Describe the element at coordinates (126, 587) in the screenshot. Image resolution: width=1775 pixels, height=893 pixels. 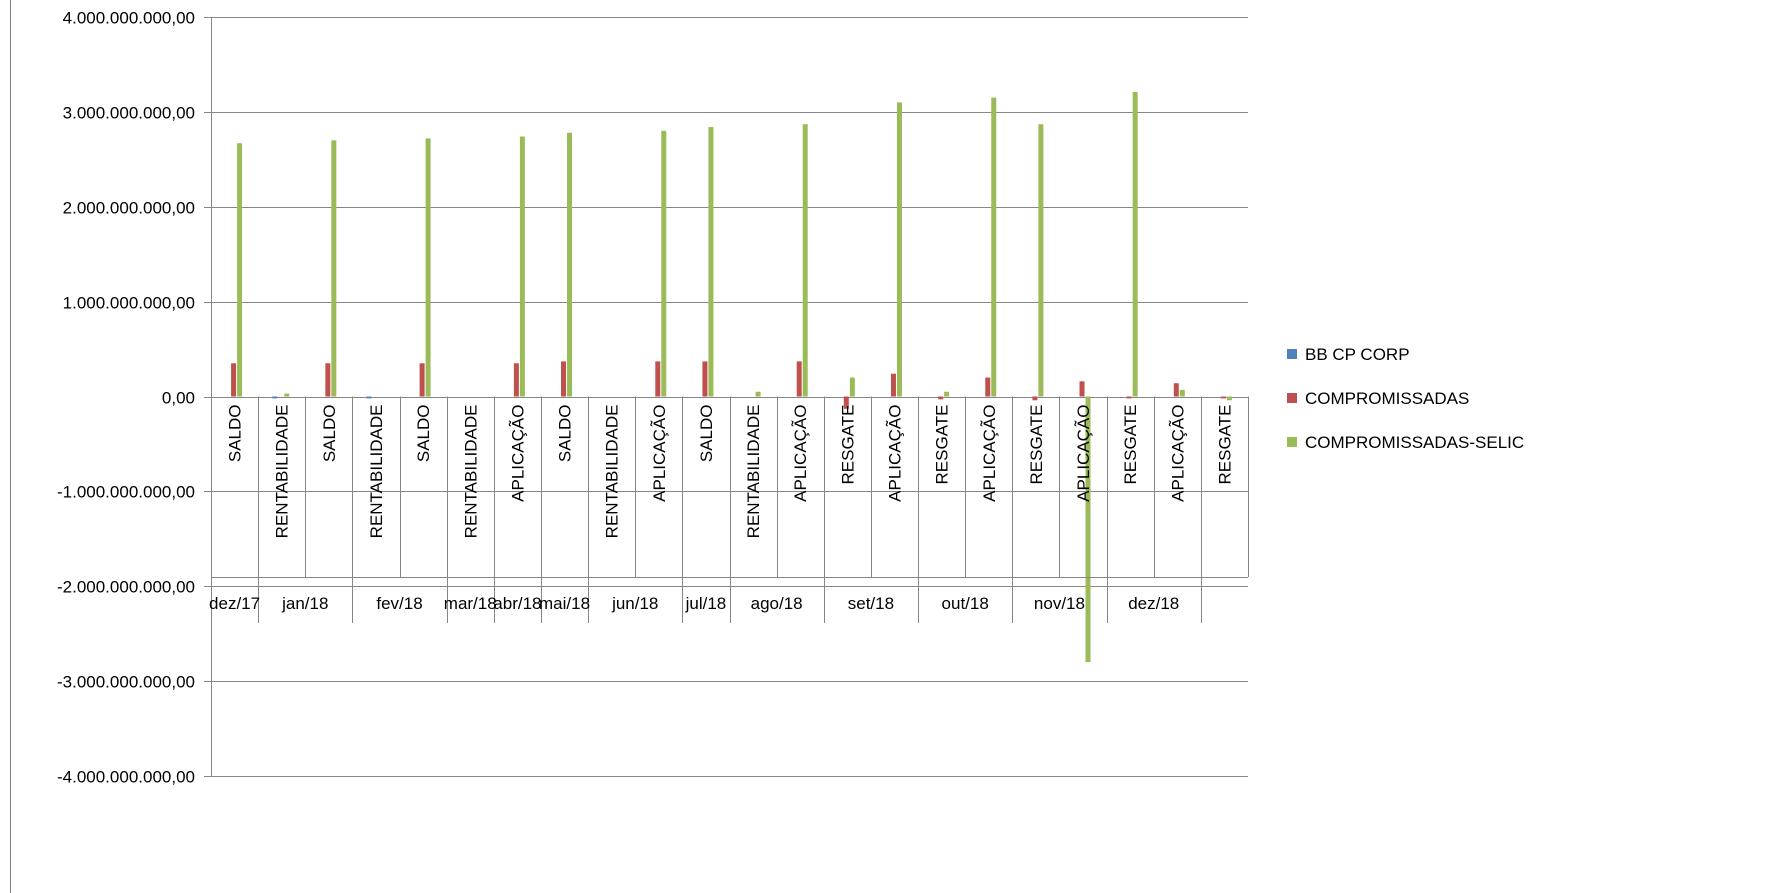
I see `y-tick-label: -2.000.000.000,00` at that location.